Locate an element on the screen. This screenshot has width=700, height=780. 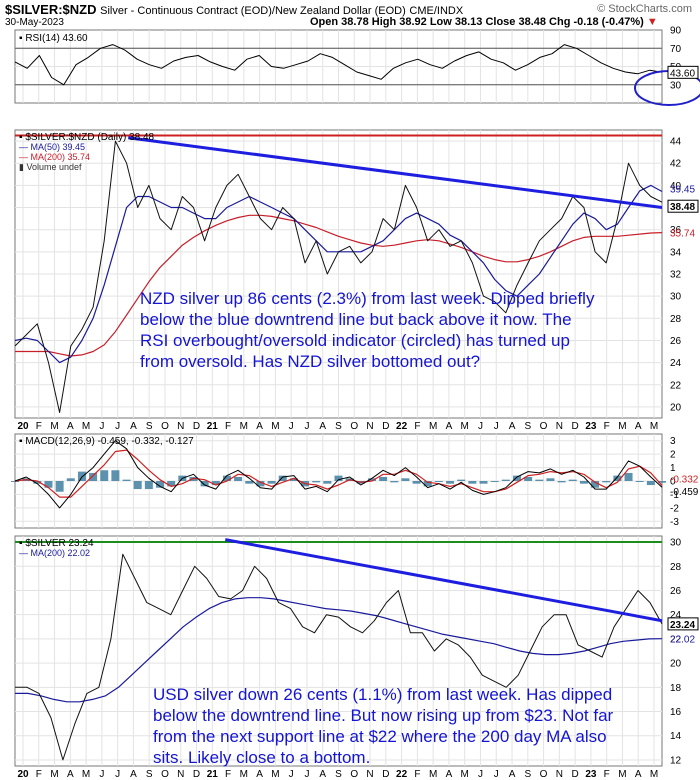
downtrend-line is located at coordinates (395, 173).